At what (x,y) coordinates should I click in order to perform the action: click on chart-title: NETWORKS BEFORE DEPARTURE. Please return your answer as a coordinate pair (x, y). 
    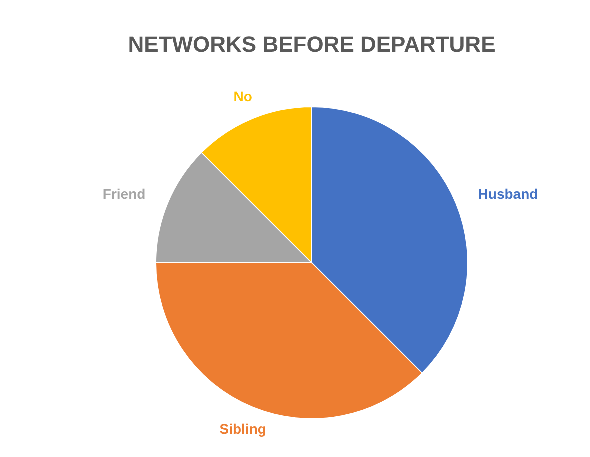
    Looking at the image, I should click on (312, 44).